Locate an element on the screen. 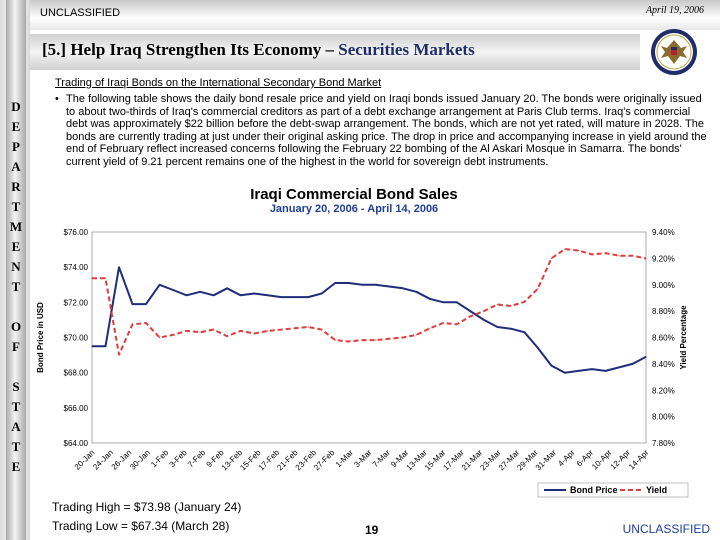 The image size is (720, 540). x-tick-label: 7-Feb is located at coordinates (197, 459).